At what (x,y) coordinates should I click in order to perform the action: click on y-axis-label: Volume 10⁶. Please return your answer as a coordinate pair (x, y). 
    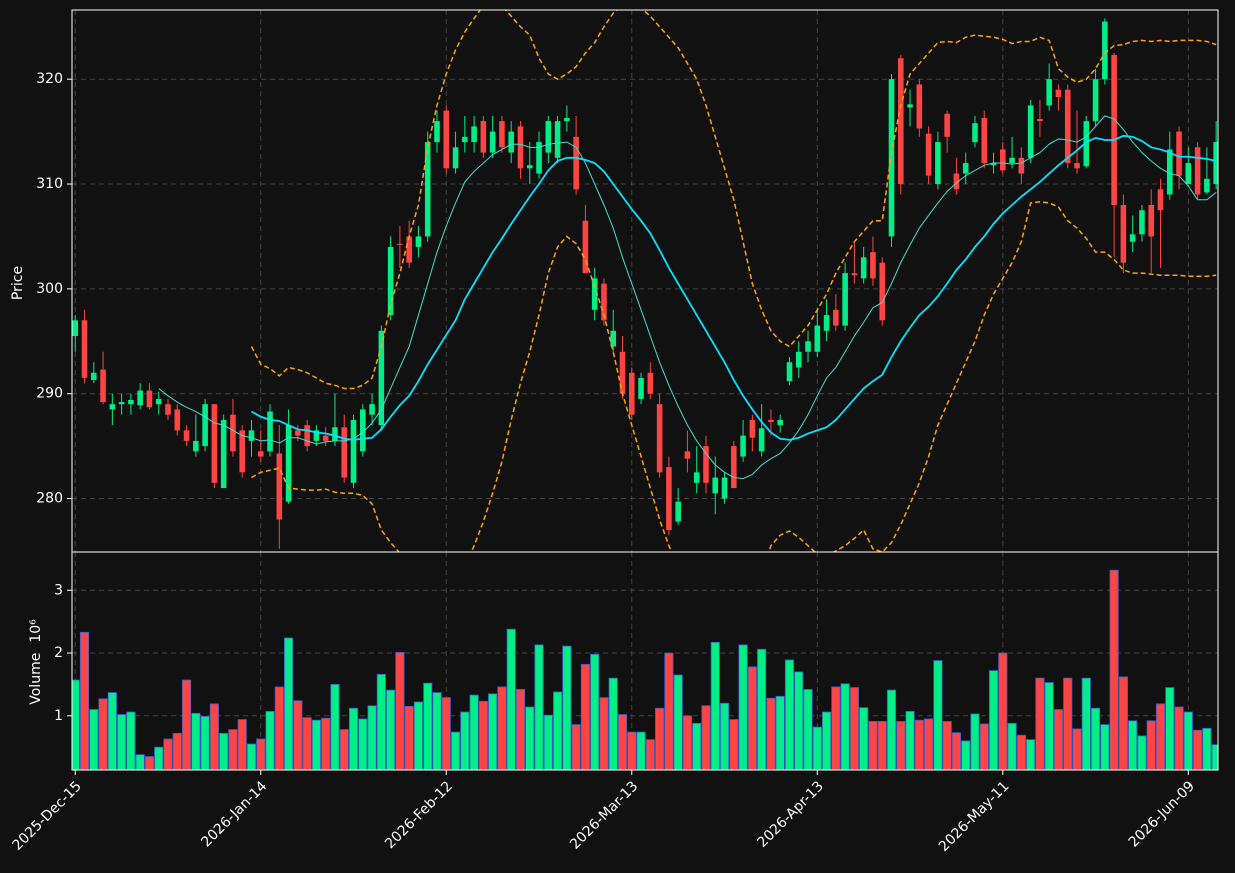
    Looking at the image, I should click on (36, 662).